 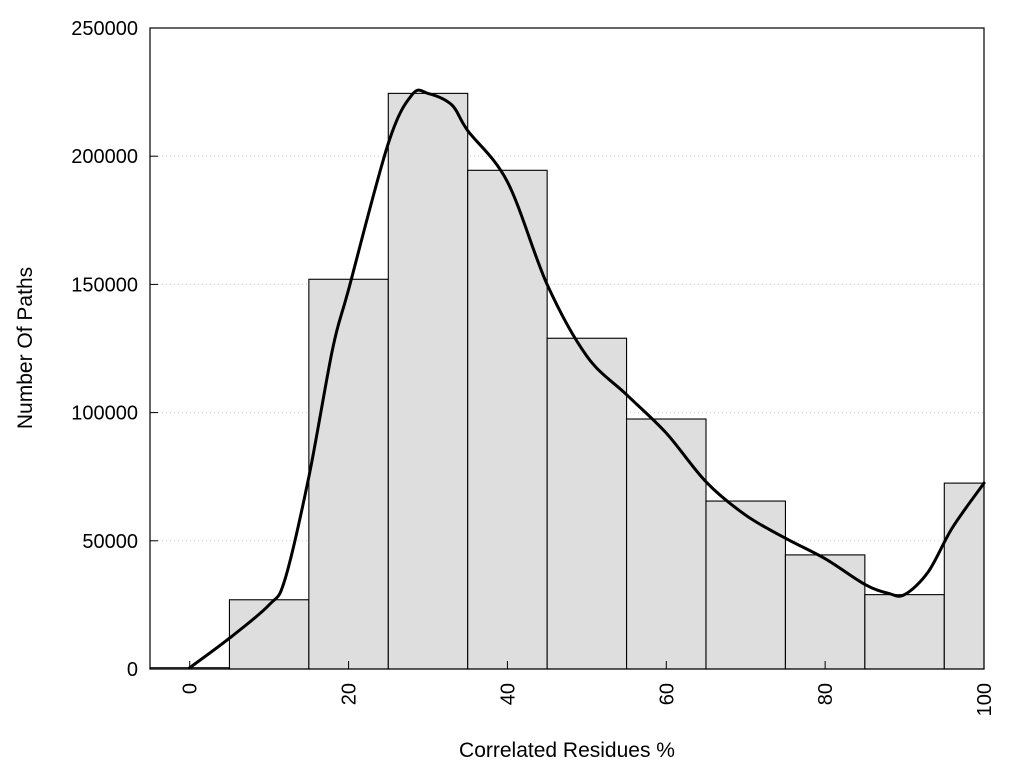 What do you see at coordinates (104, 285) in the screenshot?
I see `y-tick-label: 150000` at bounding box center [104, 285].